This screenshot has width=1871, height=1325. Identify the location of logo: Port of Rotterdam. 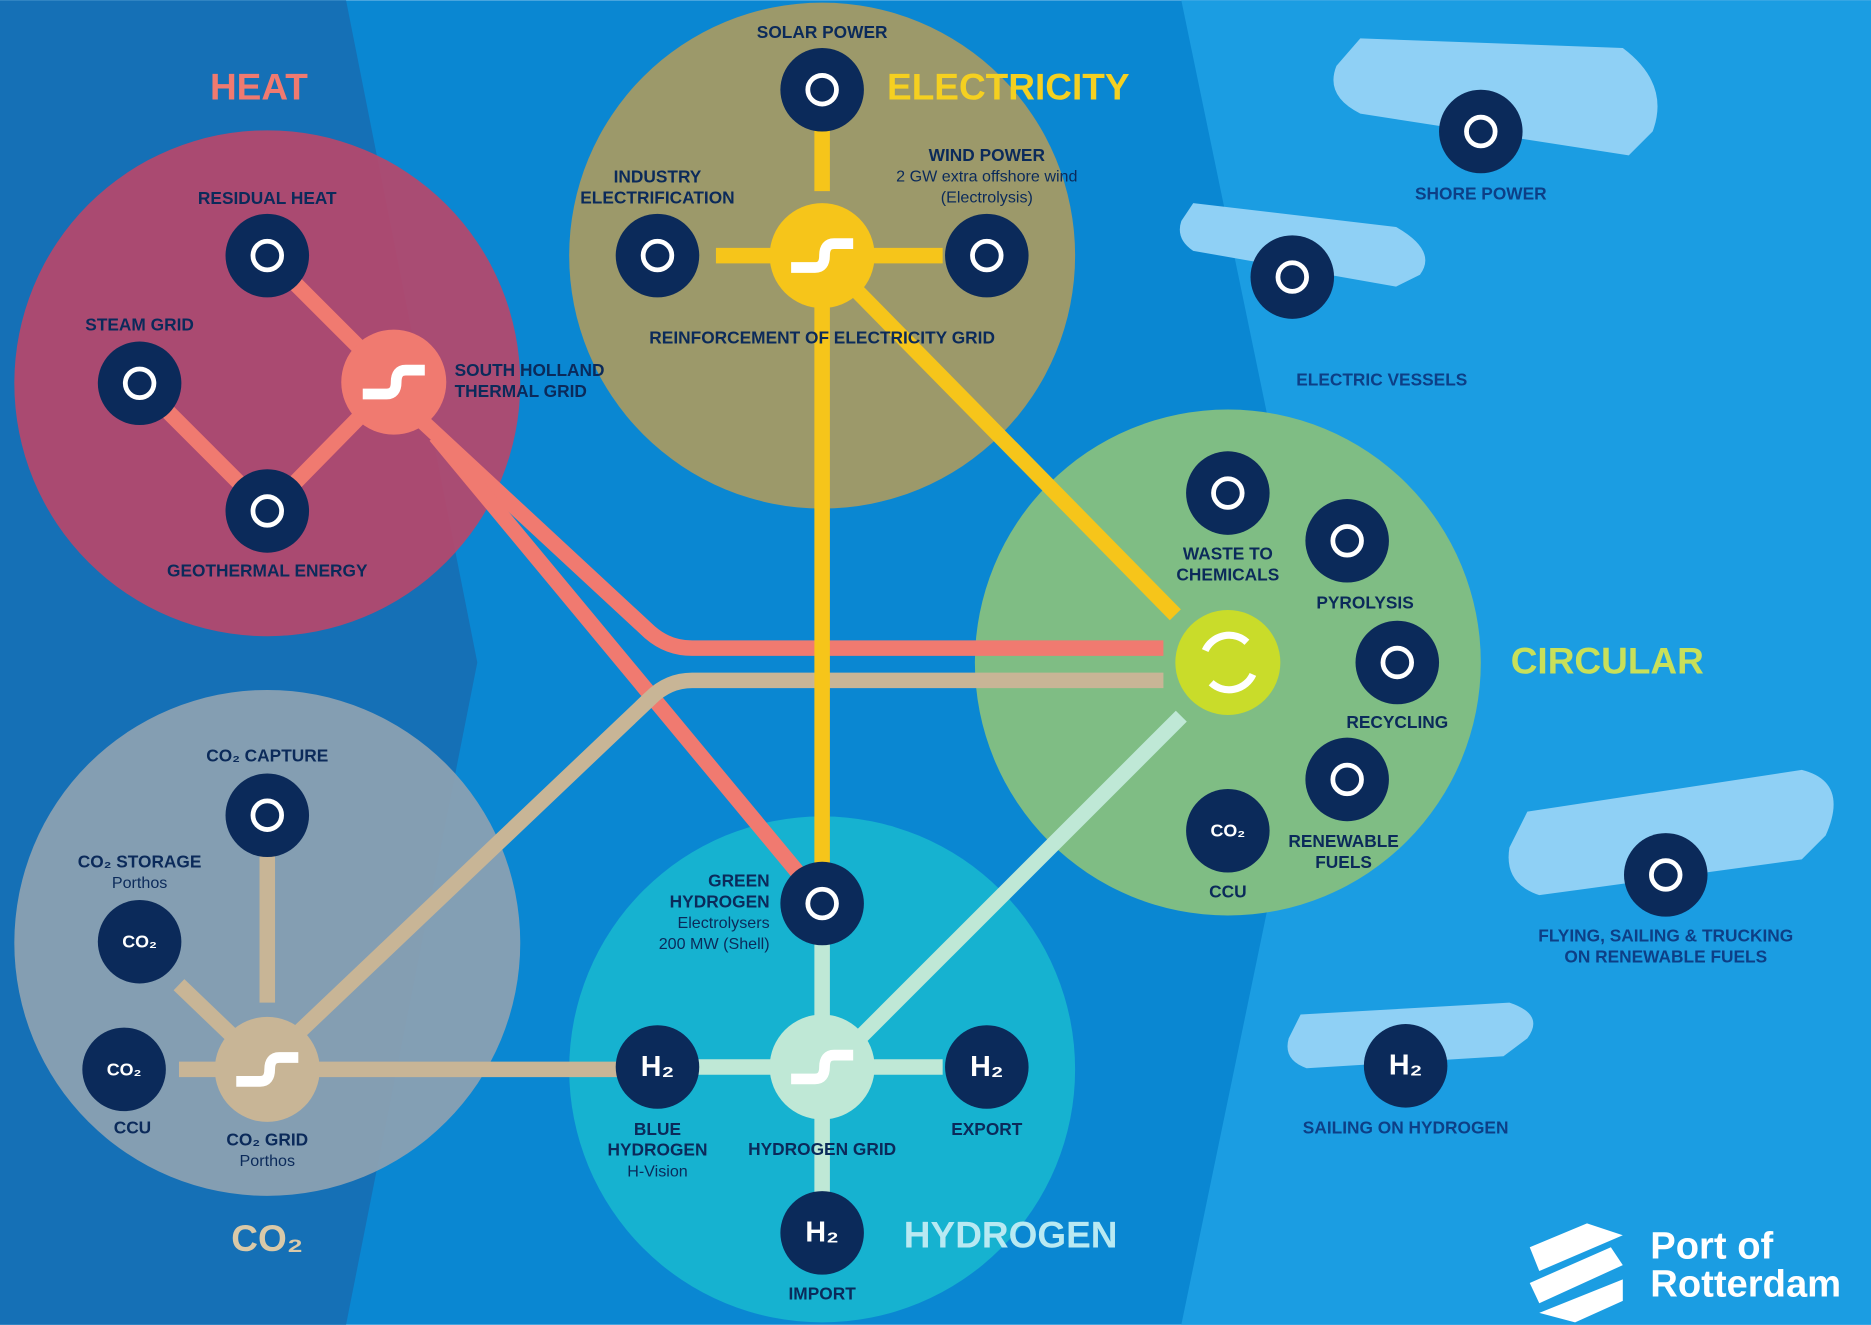
(1685, 1273).